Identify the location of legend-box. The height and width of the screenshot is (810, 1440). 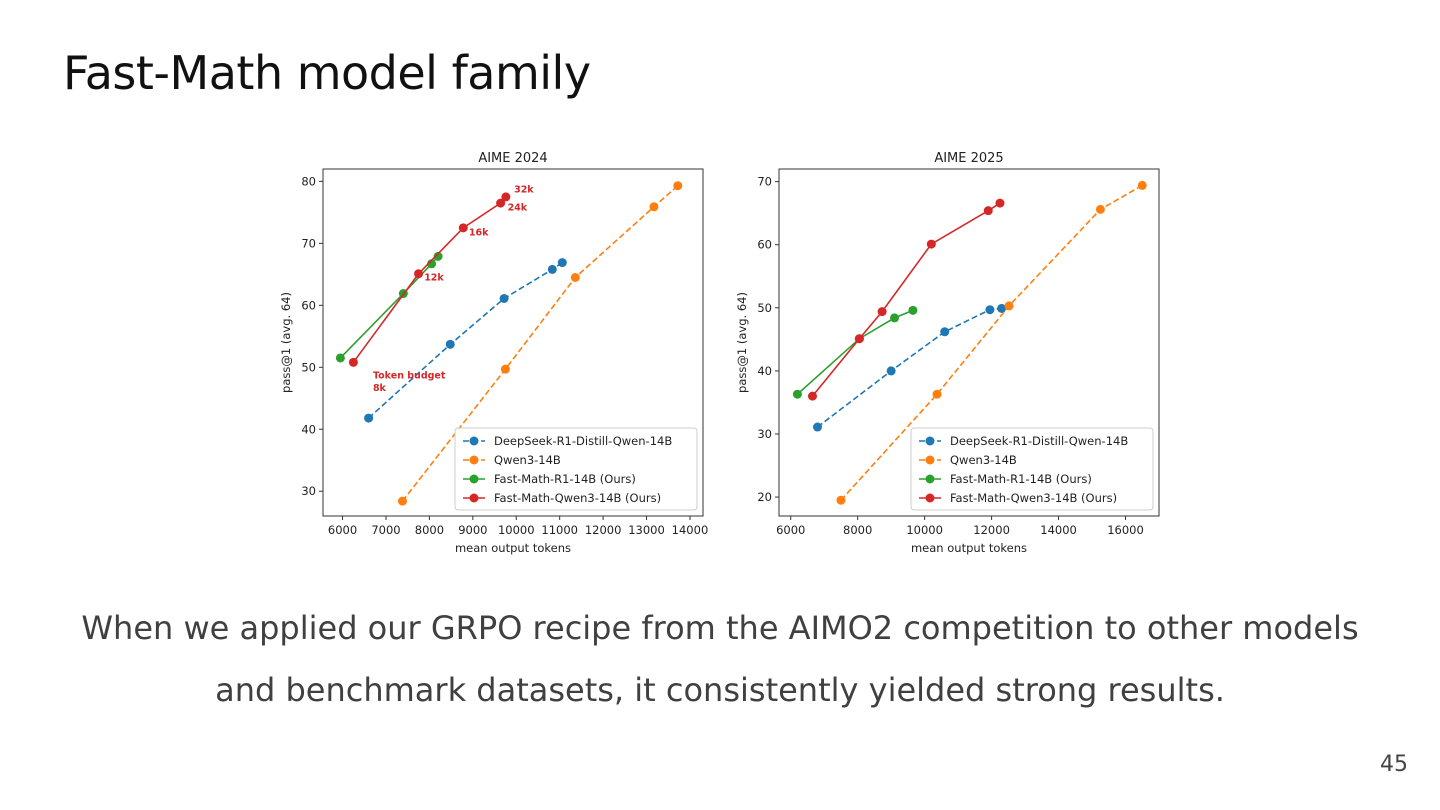
(1032, 469).